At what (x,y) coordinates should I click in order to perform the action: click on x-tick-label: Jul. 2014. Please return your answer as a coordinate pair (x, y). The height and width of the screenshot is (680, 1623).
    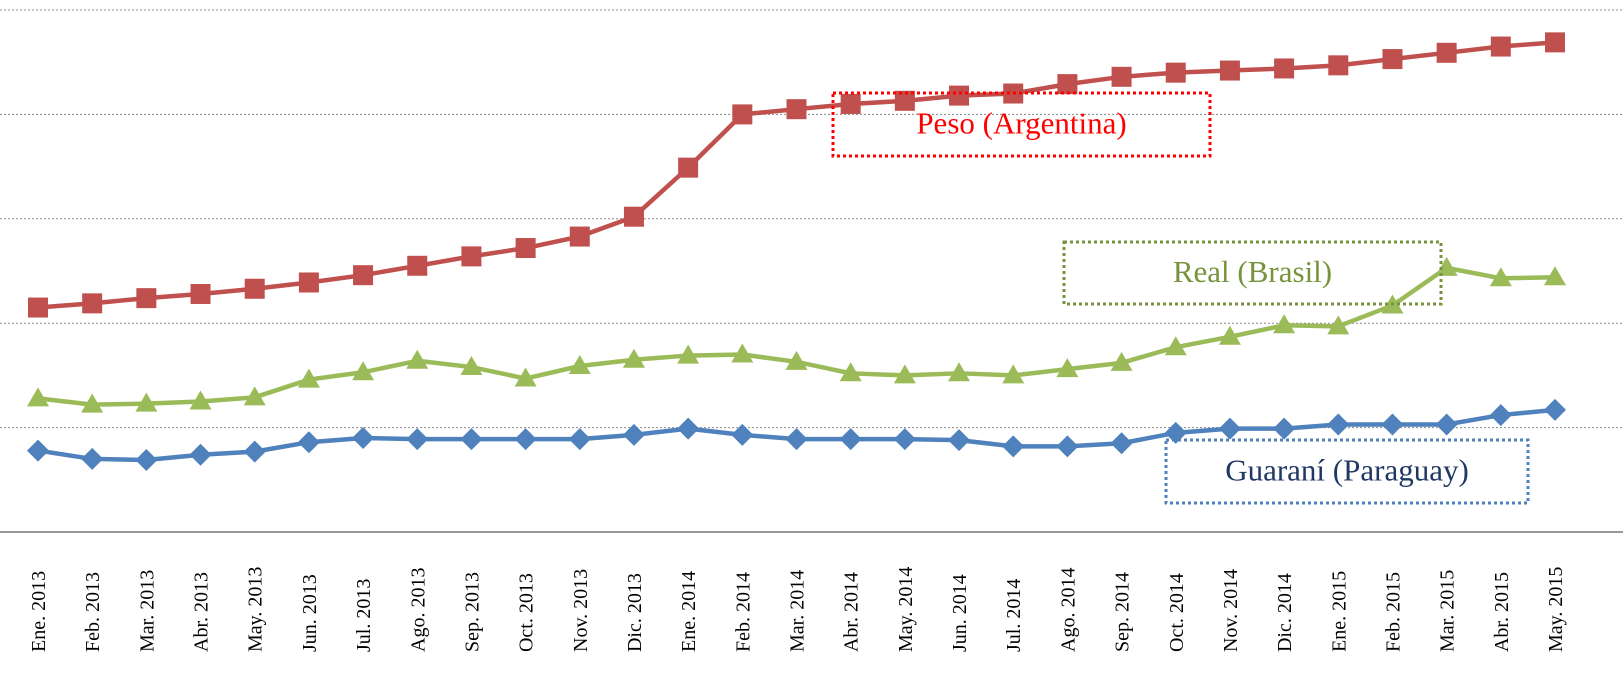
    Looking at the image, I should click on (1014, 615).